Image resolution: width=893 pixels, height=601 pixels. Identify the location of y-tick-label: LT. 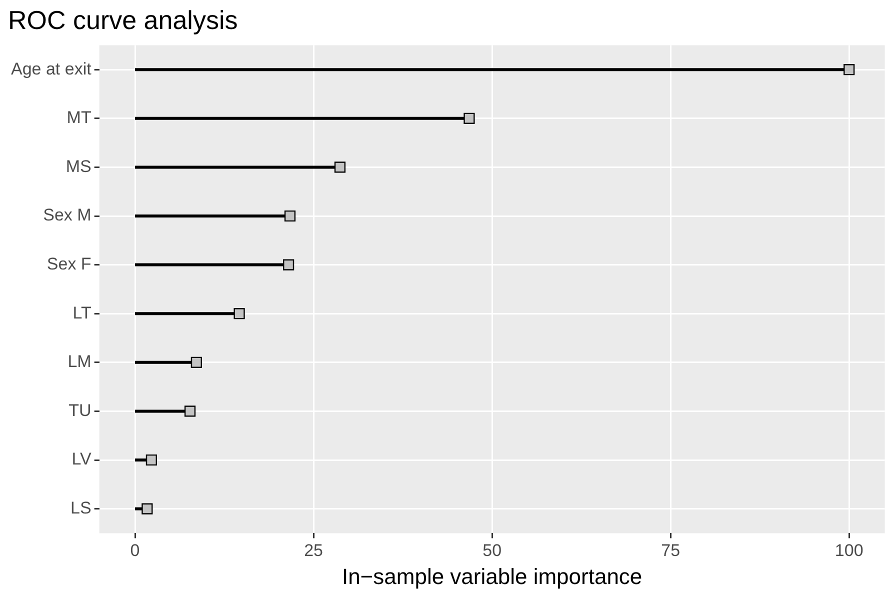
(82, 312).